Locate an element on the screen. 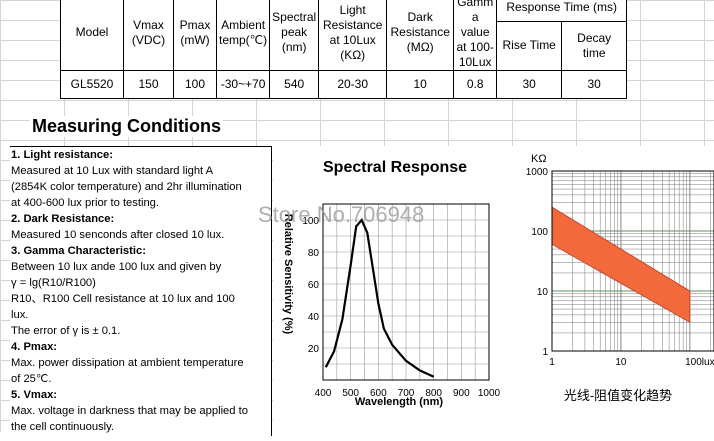  condition-heading: 1. Light resistance: is located at coordinates (62, 155).